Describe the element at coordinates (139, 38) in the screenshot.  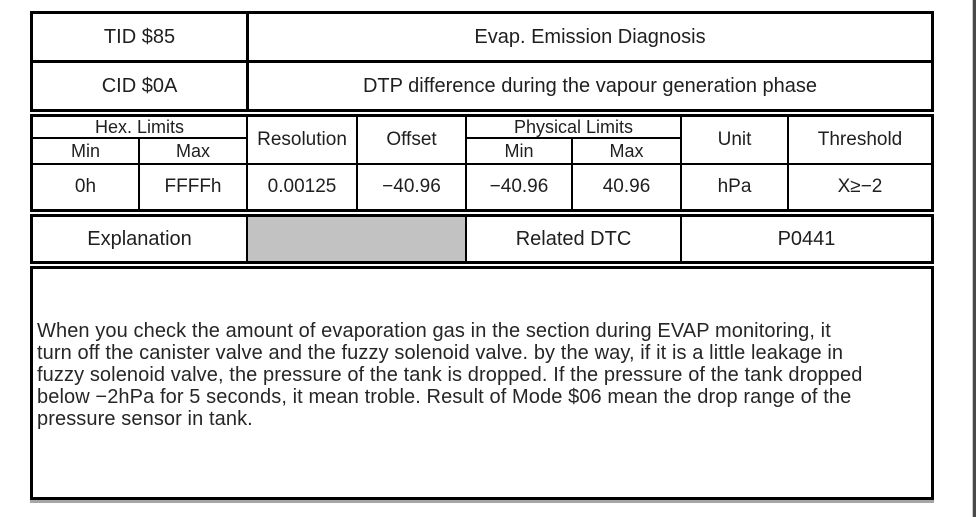
I see `tid-label-cell: TID $85` at that location.